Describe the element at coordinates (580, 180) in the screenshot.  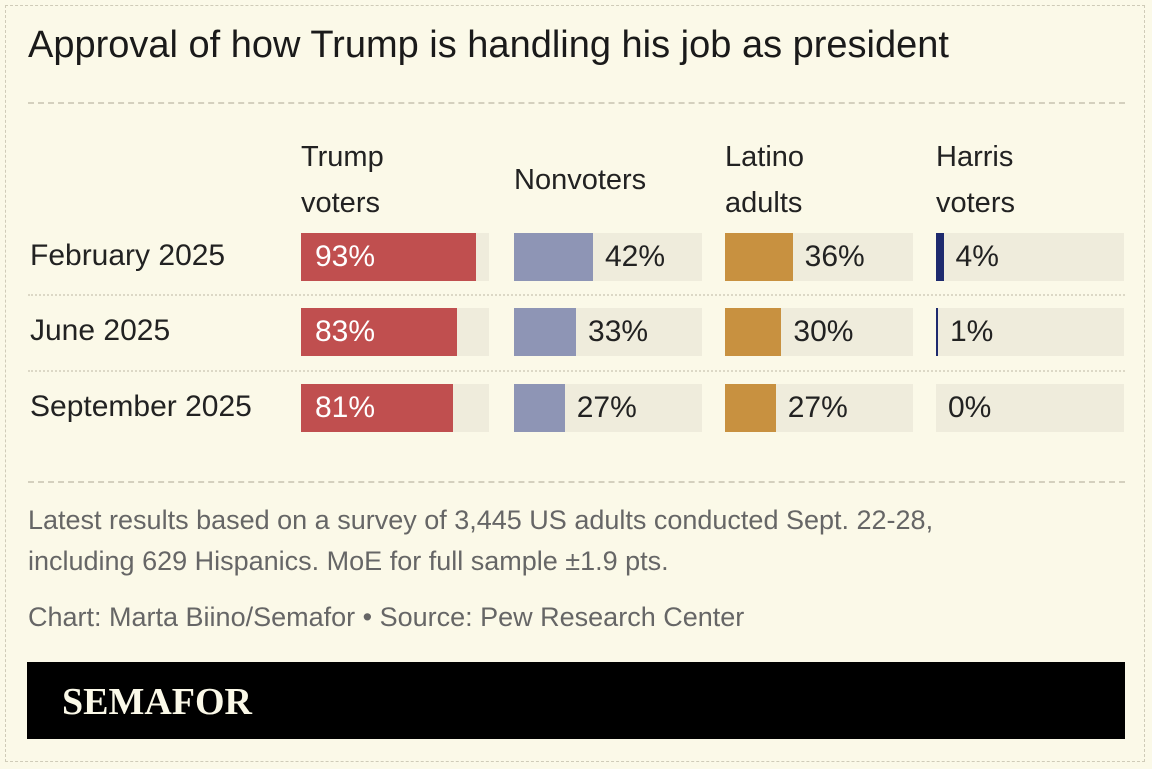
I see `column-header-line: Nonvoters` at that location.